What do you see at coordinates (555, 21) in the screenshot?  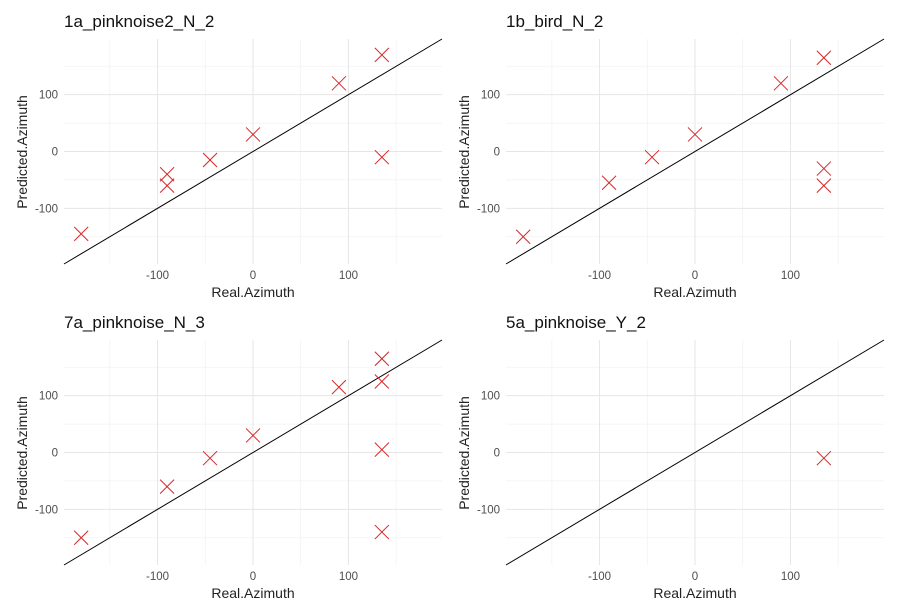 I see `panel-title: 1b_bird_N_2` at bounding box center [555, 21].